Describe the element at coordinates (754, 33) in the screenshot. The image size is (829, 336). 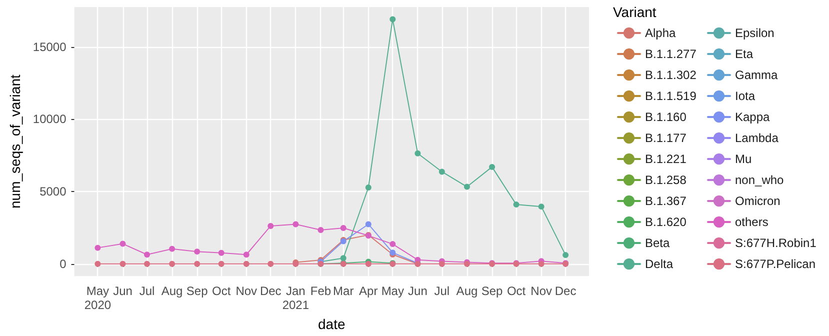
I see `legend-label: Epsilon` at that location.